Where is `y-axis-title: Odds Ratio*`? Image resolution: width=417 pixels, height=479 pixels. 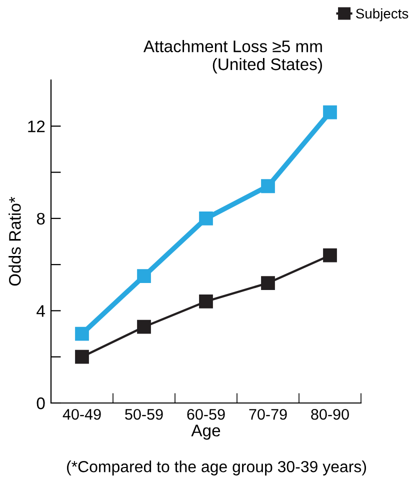 y-axis-title: Odds Ratio* is located at coordinates (14, 241).